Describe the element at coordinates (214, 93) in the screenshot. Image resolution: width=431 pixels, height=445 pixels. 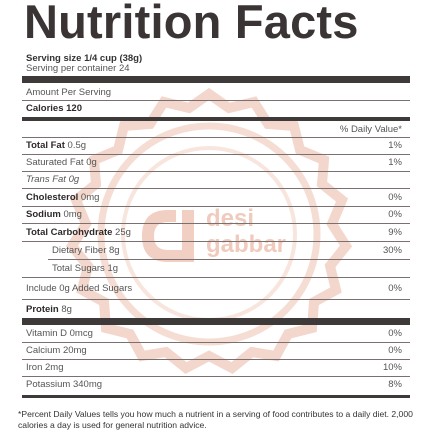
I see `amount-per-serving-row: Amount Per Serving` at that location.